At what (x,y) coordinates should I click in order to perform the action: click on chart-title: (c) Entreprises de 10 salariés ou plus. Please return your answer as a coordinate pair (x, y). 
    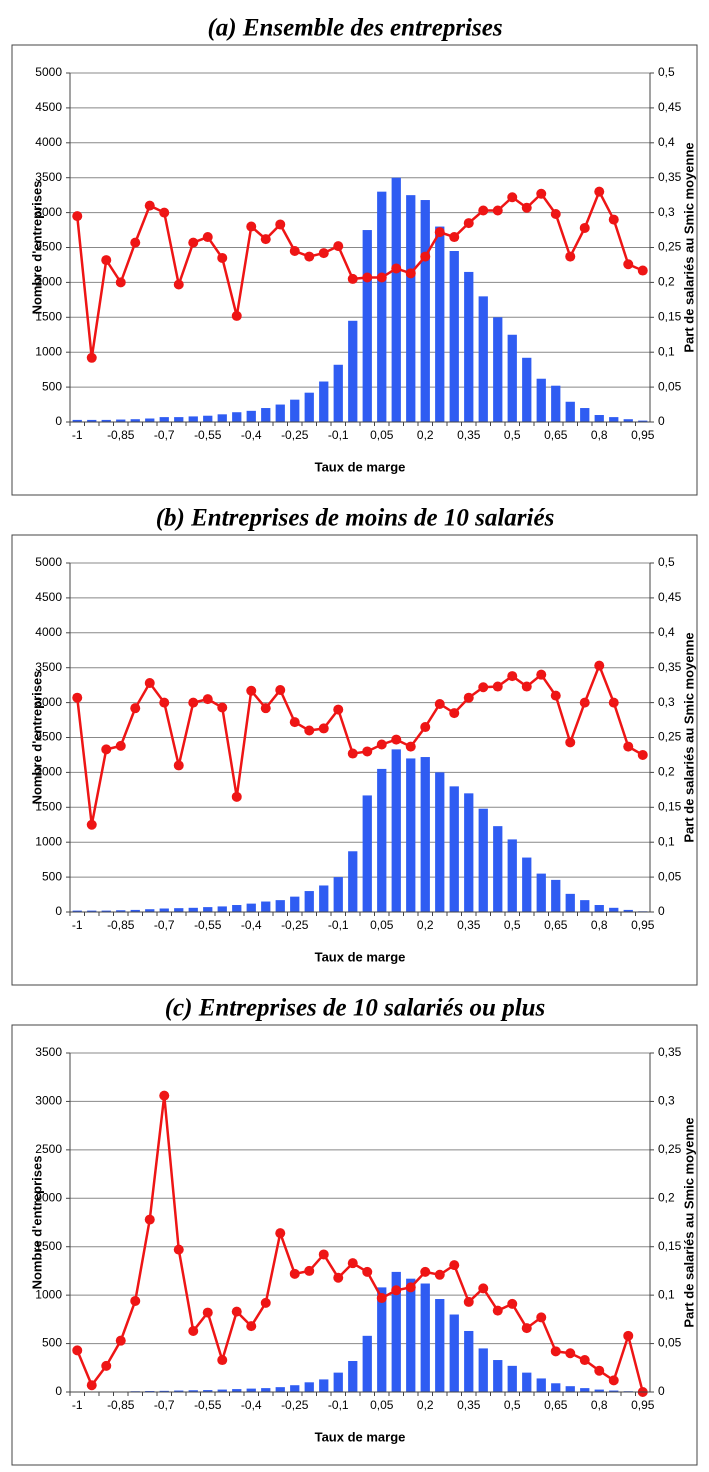
    Looking at the image, I should click on (355, 1008).